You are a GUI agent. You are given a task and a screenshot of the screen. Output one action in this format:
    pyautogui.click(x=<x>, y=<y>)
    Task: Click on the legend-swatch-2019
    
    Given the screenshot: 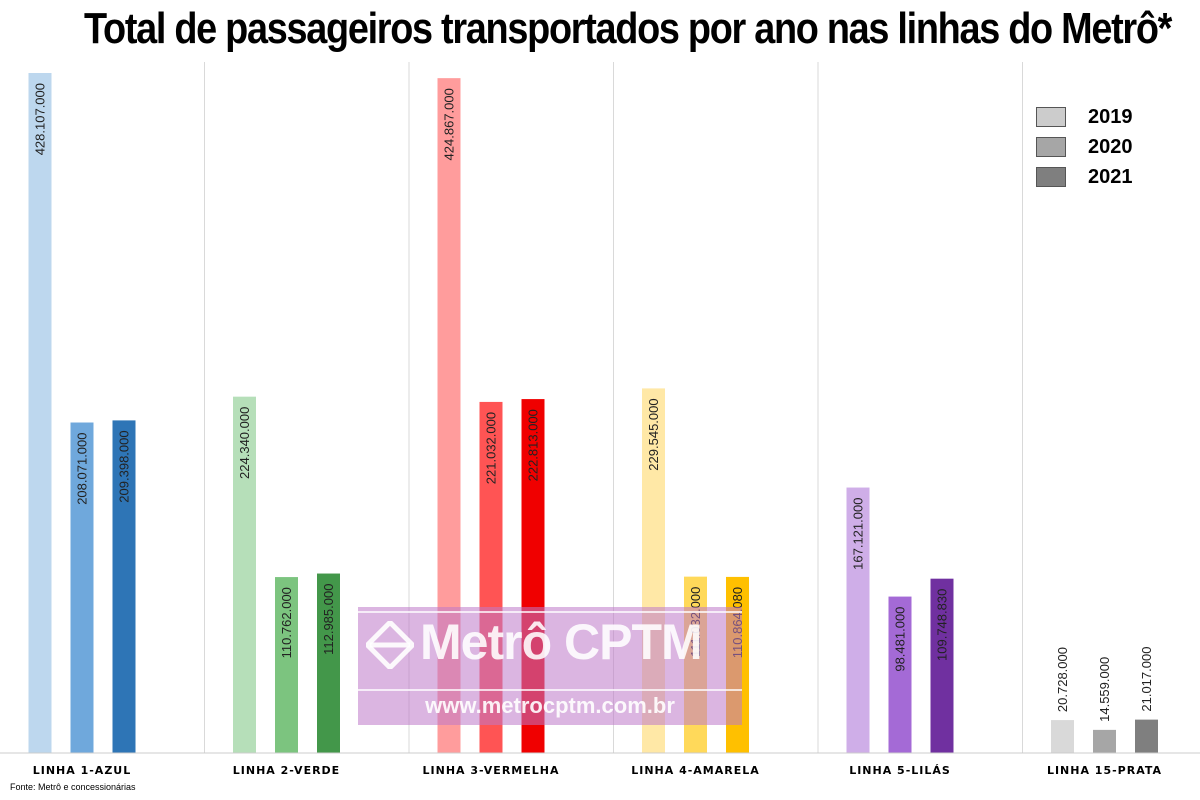 What is the action you would take?
    pyautogui.click(x=1051, y=117)
    